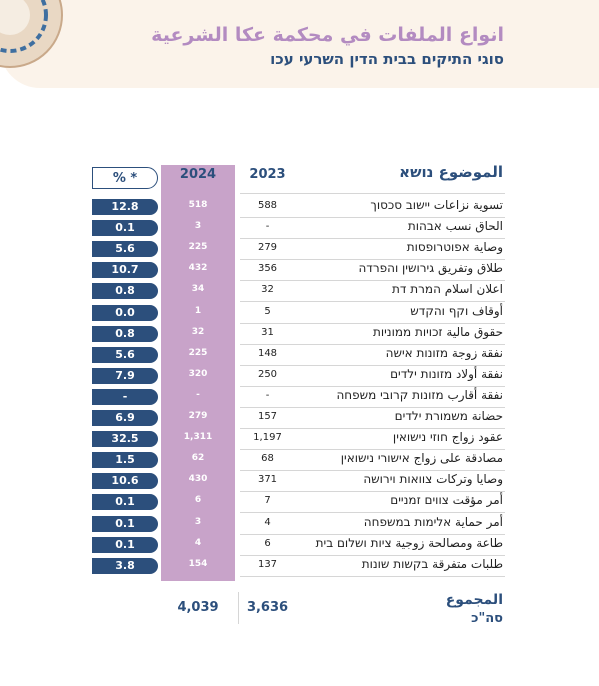 The width and height of the screenshot is (599, 686). Describe the element at coordinates (198, 289) in the screenshot. I see `cell-2024: 34` at that location.